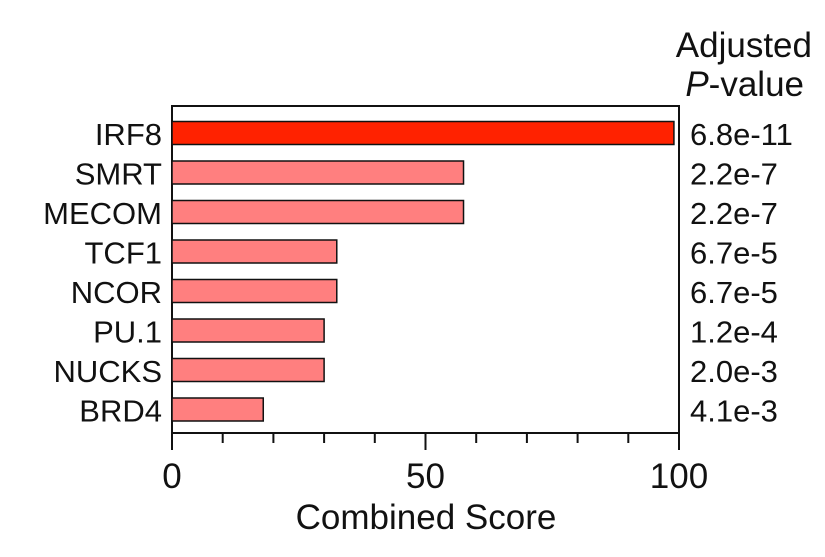 The height and width of the screenshot is (557, 825). I want to click on pvalue-label: 4.1e-3, so click(734, 411).